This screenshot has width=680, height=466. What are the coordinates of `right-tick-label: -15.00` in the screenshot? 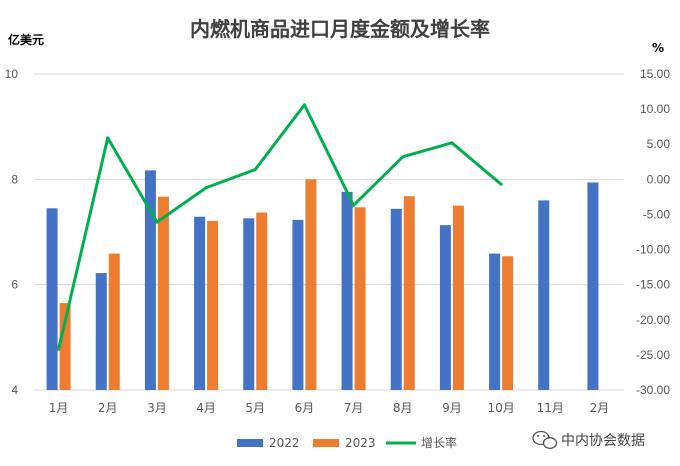 It's located at (653, 285).